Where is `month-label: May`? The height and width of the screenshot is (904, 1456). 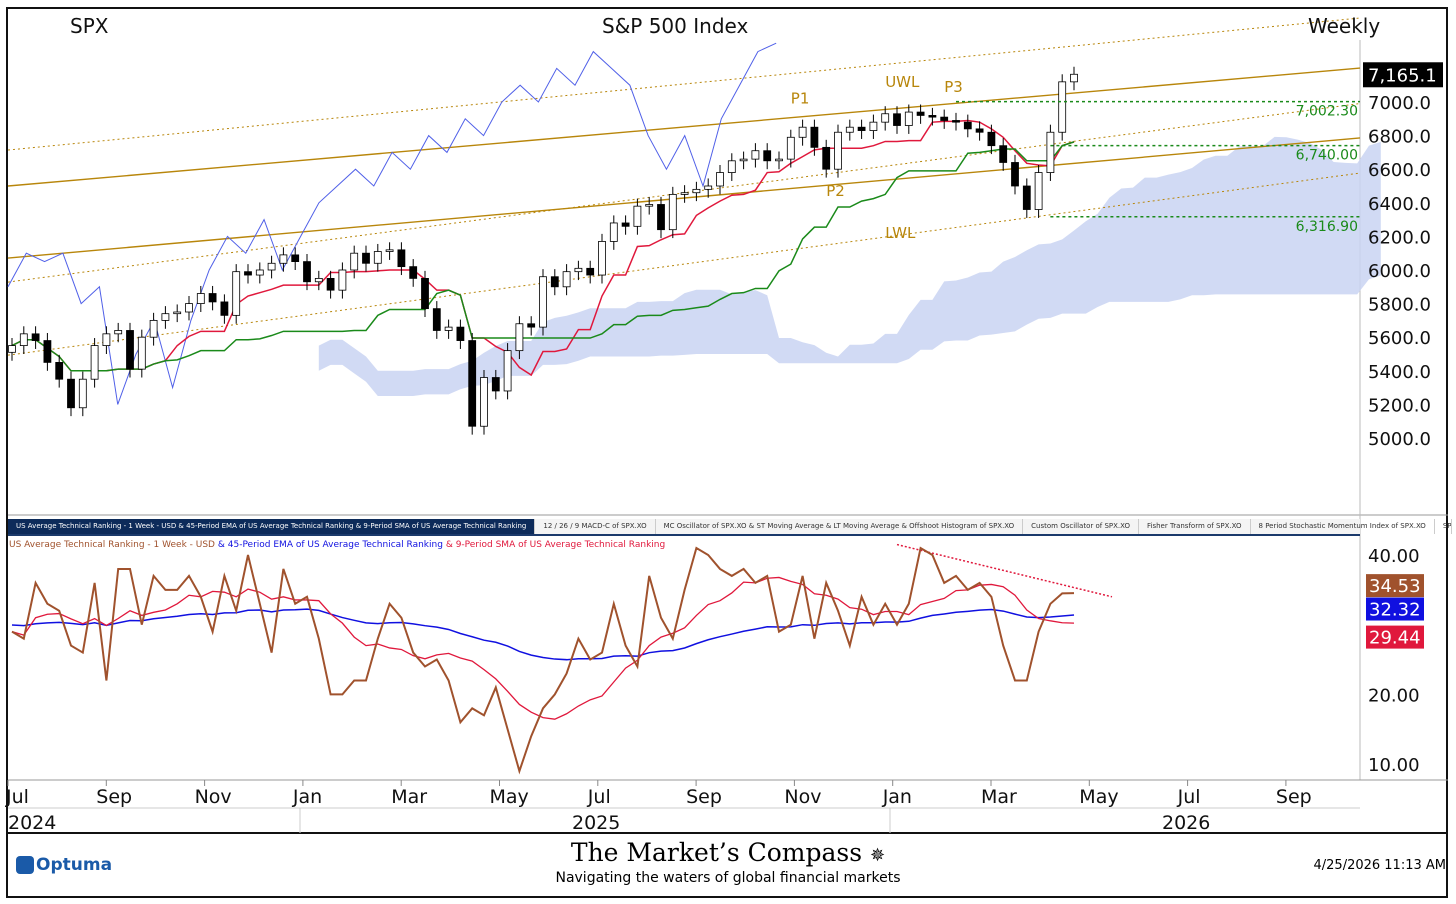
month-label: May is located at coordinates (509, 797).